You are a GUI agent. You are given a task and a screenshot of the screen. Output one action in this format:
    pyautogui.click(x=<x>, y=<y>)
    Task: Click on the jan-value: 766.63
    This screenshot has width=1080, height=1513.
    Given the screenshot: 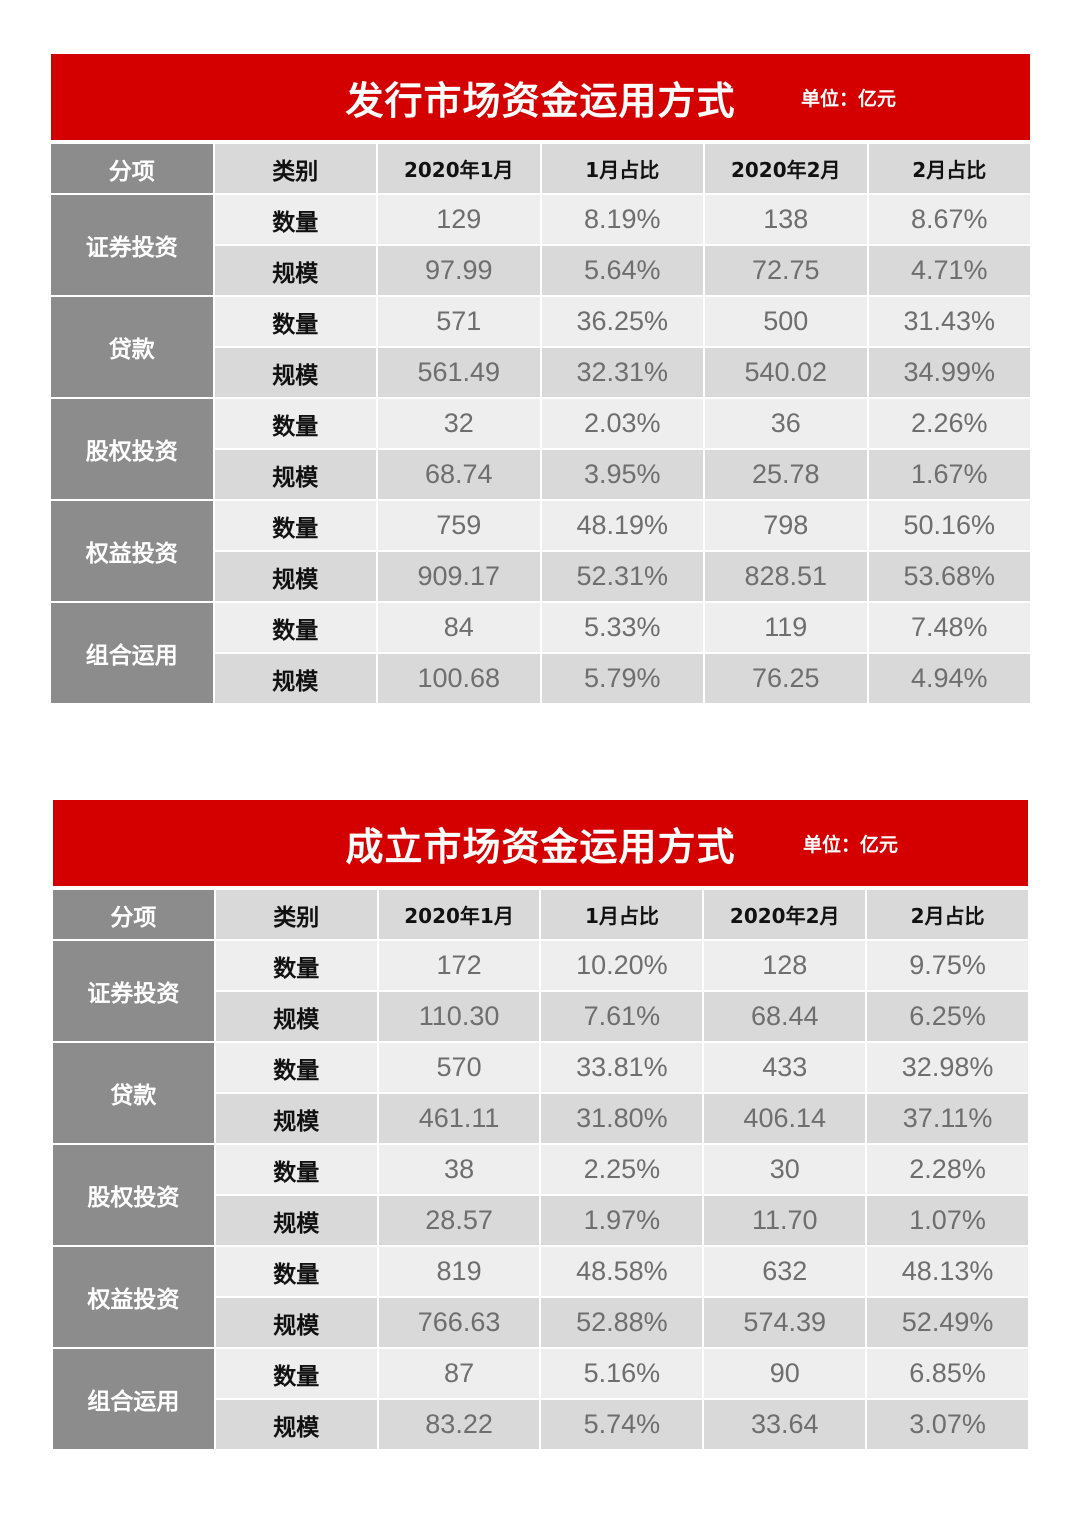 What is the action you would take?
    pyautogui.click(x=459, y=1322)
    